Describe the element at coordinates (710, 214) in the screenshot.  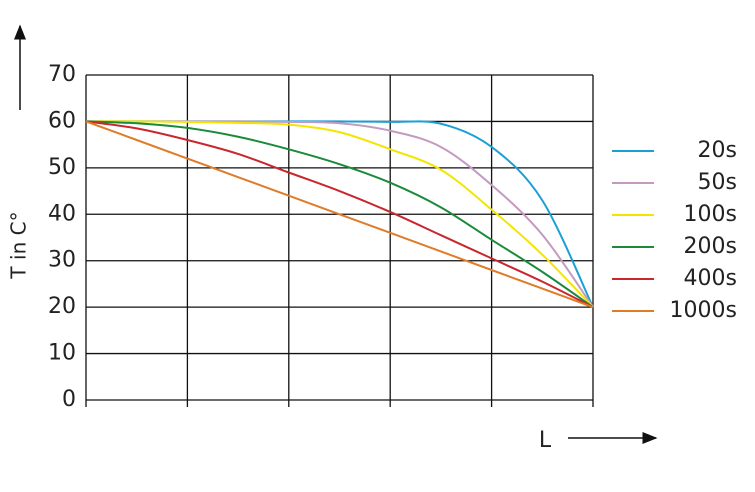
I see `legend-label: 100s` at that location.